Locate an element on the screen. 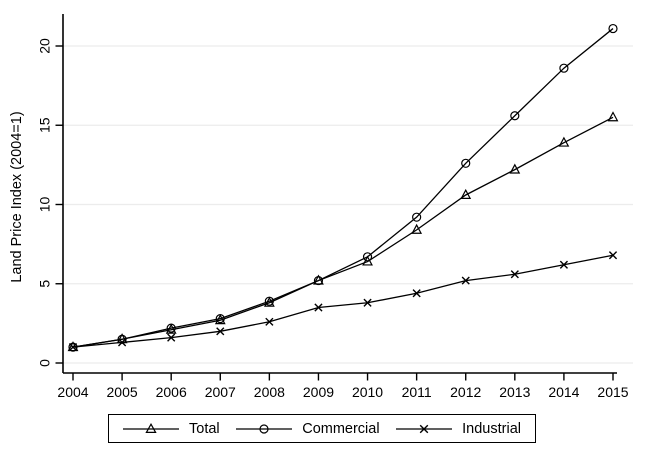 Image resolution: width=650 pixels, height=459 pixels. marker-circle-commercial-2011 is located at coordinates (417, 217).